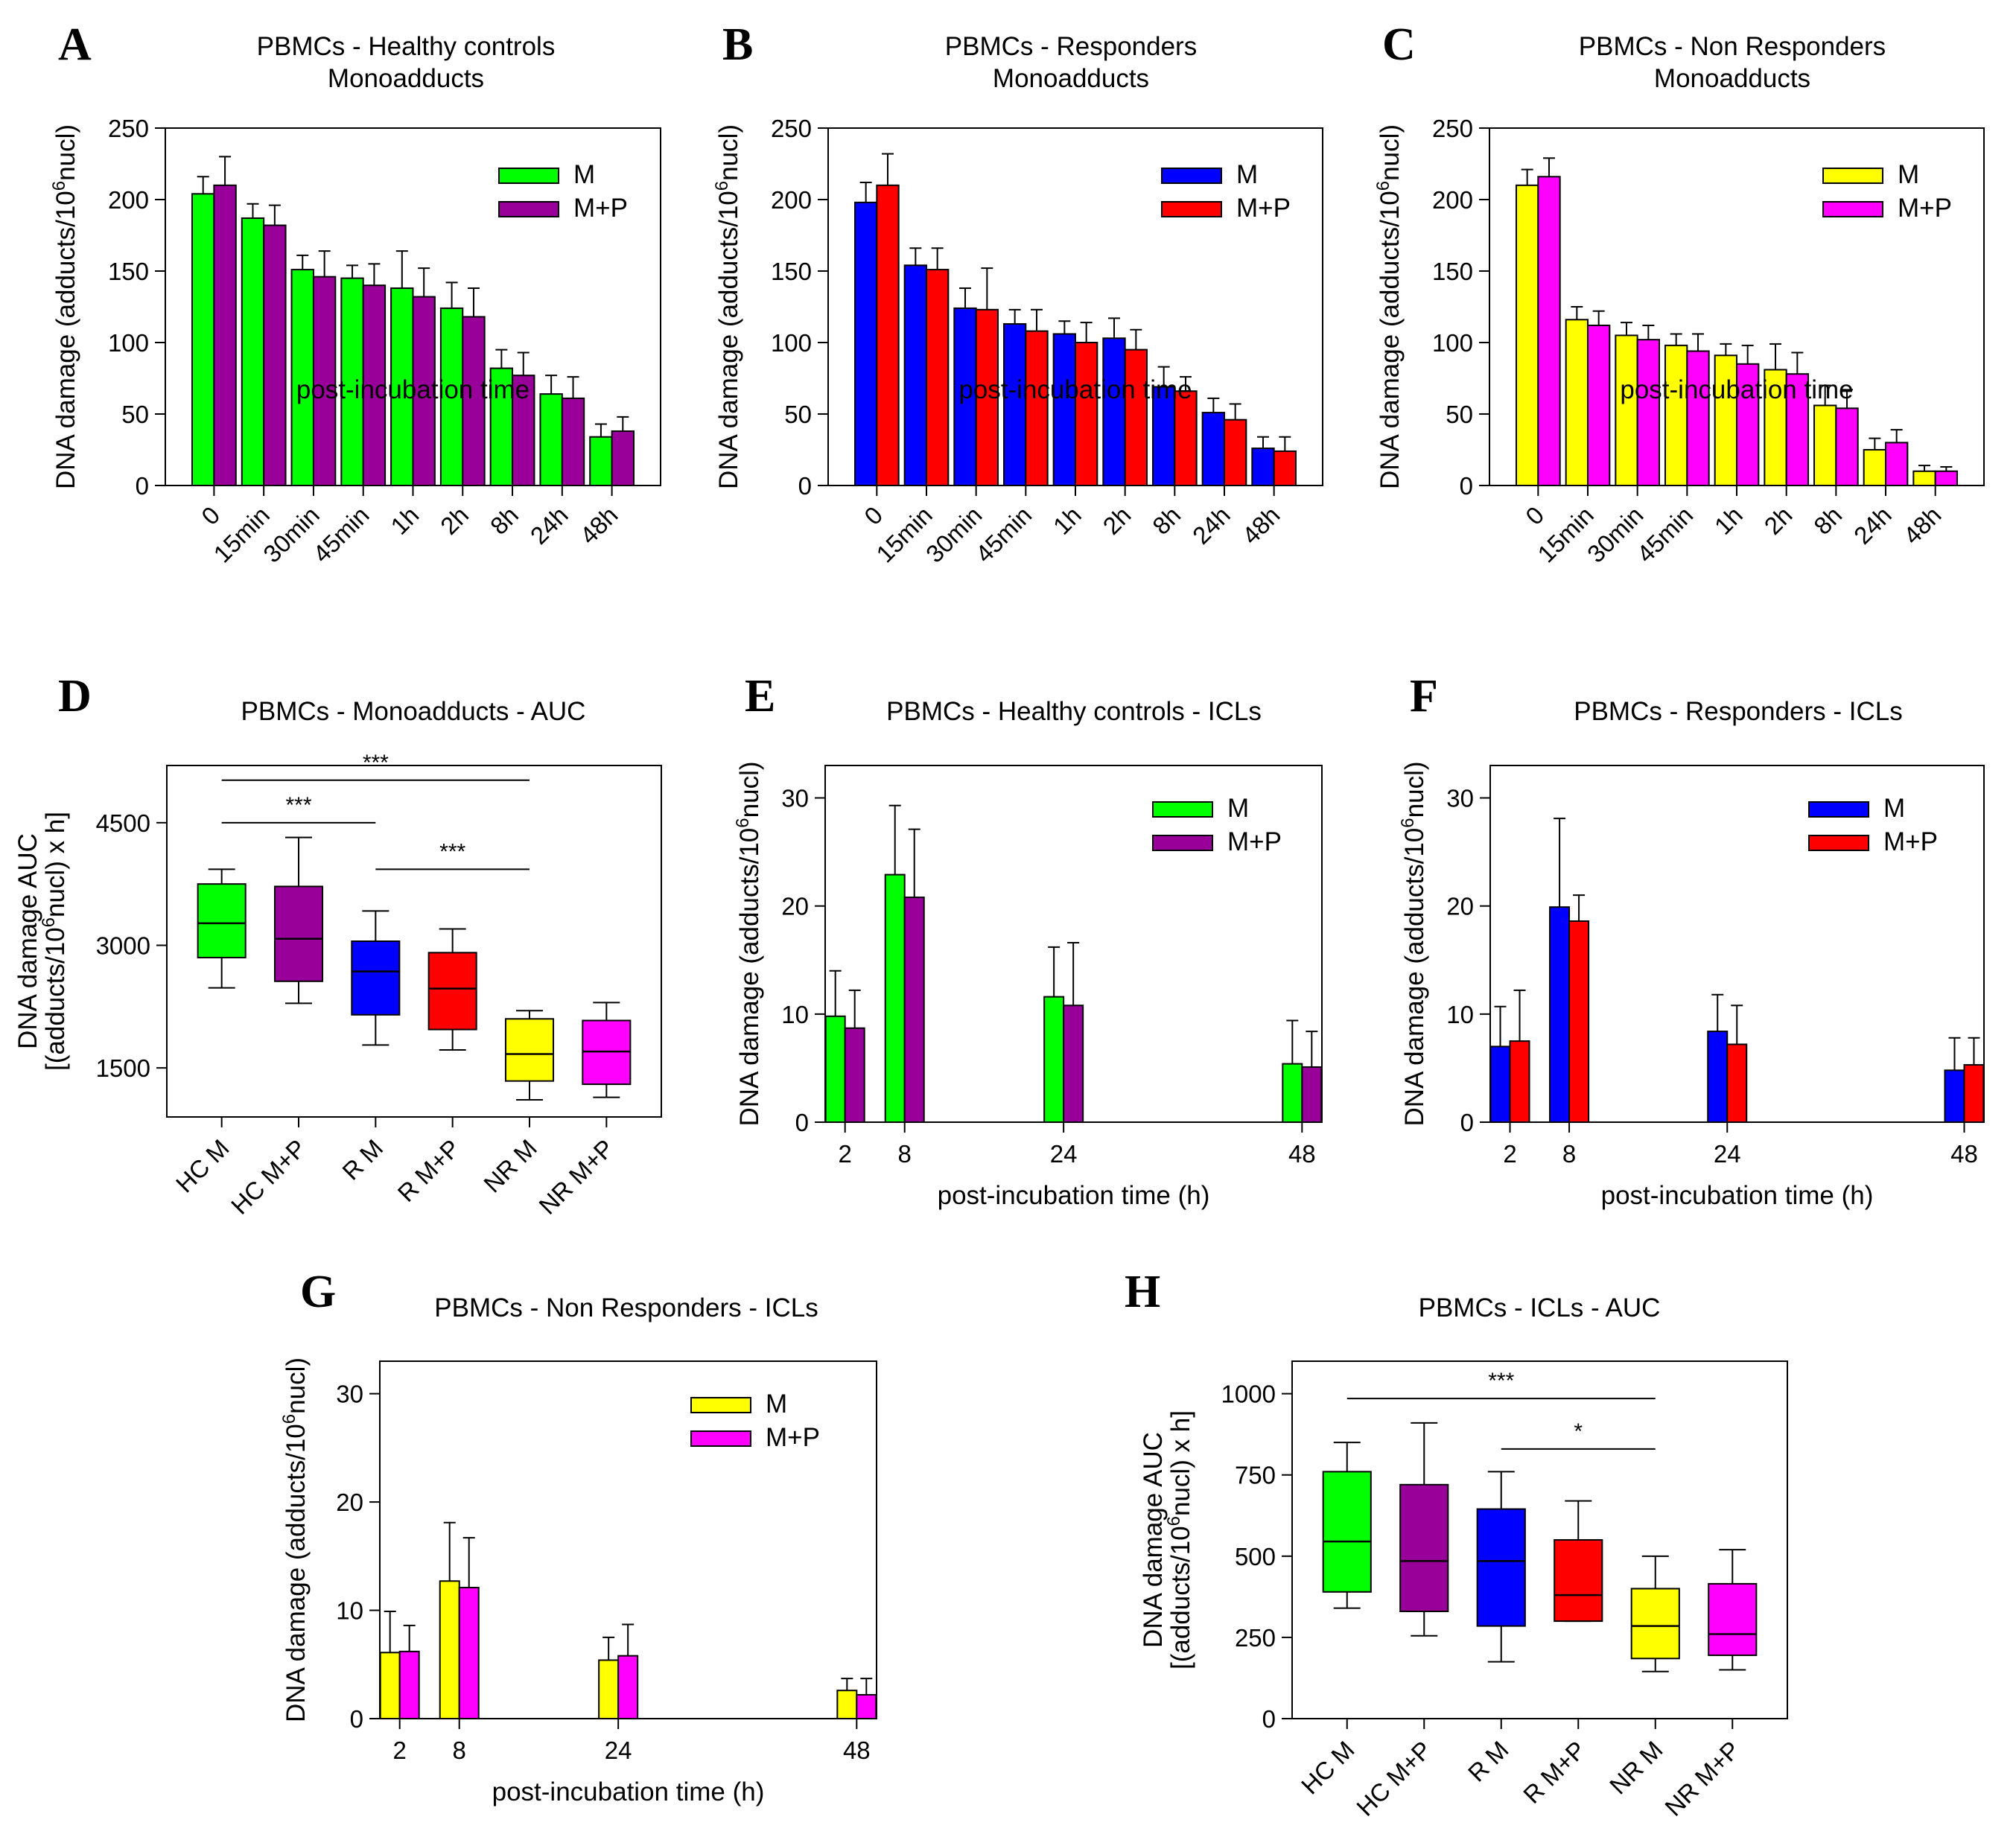 The width and height of the screenshot is (2016, 1840). I want to click on chart-f-ylabel: DNA damage (adducts/106nucl), so click(1414, 943).